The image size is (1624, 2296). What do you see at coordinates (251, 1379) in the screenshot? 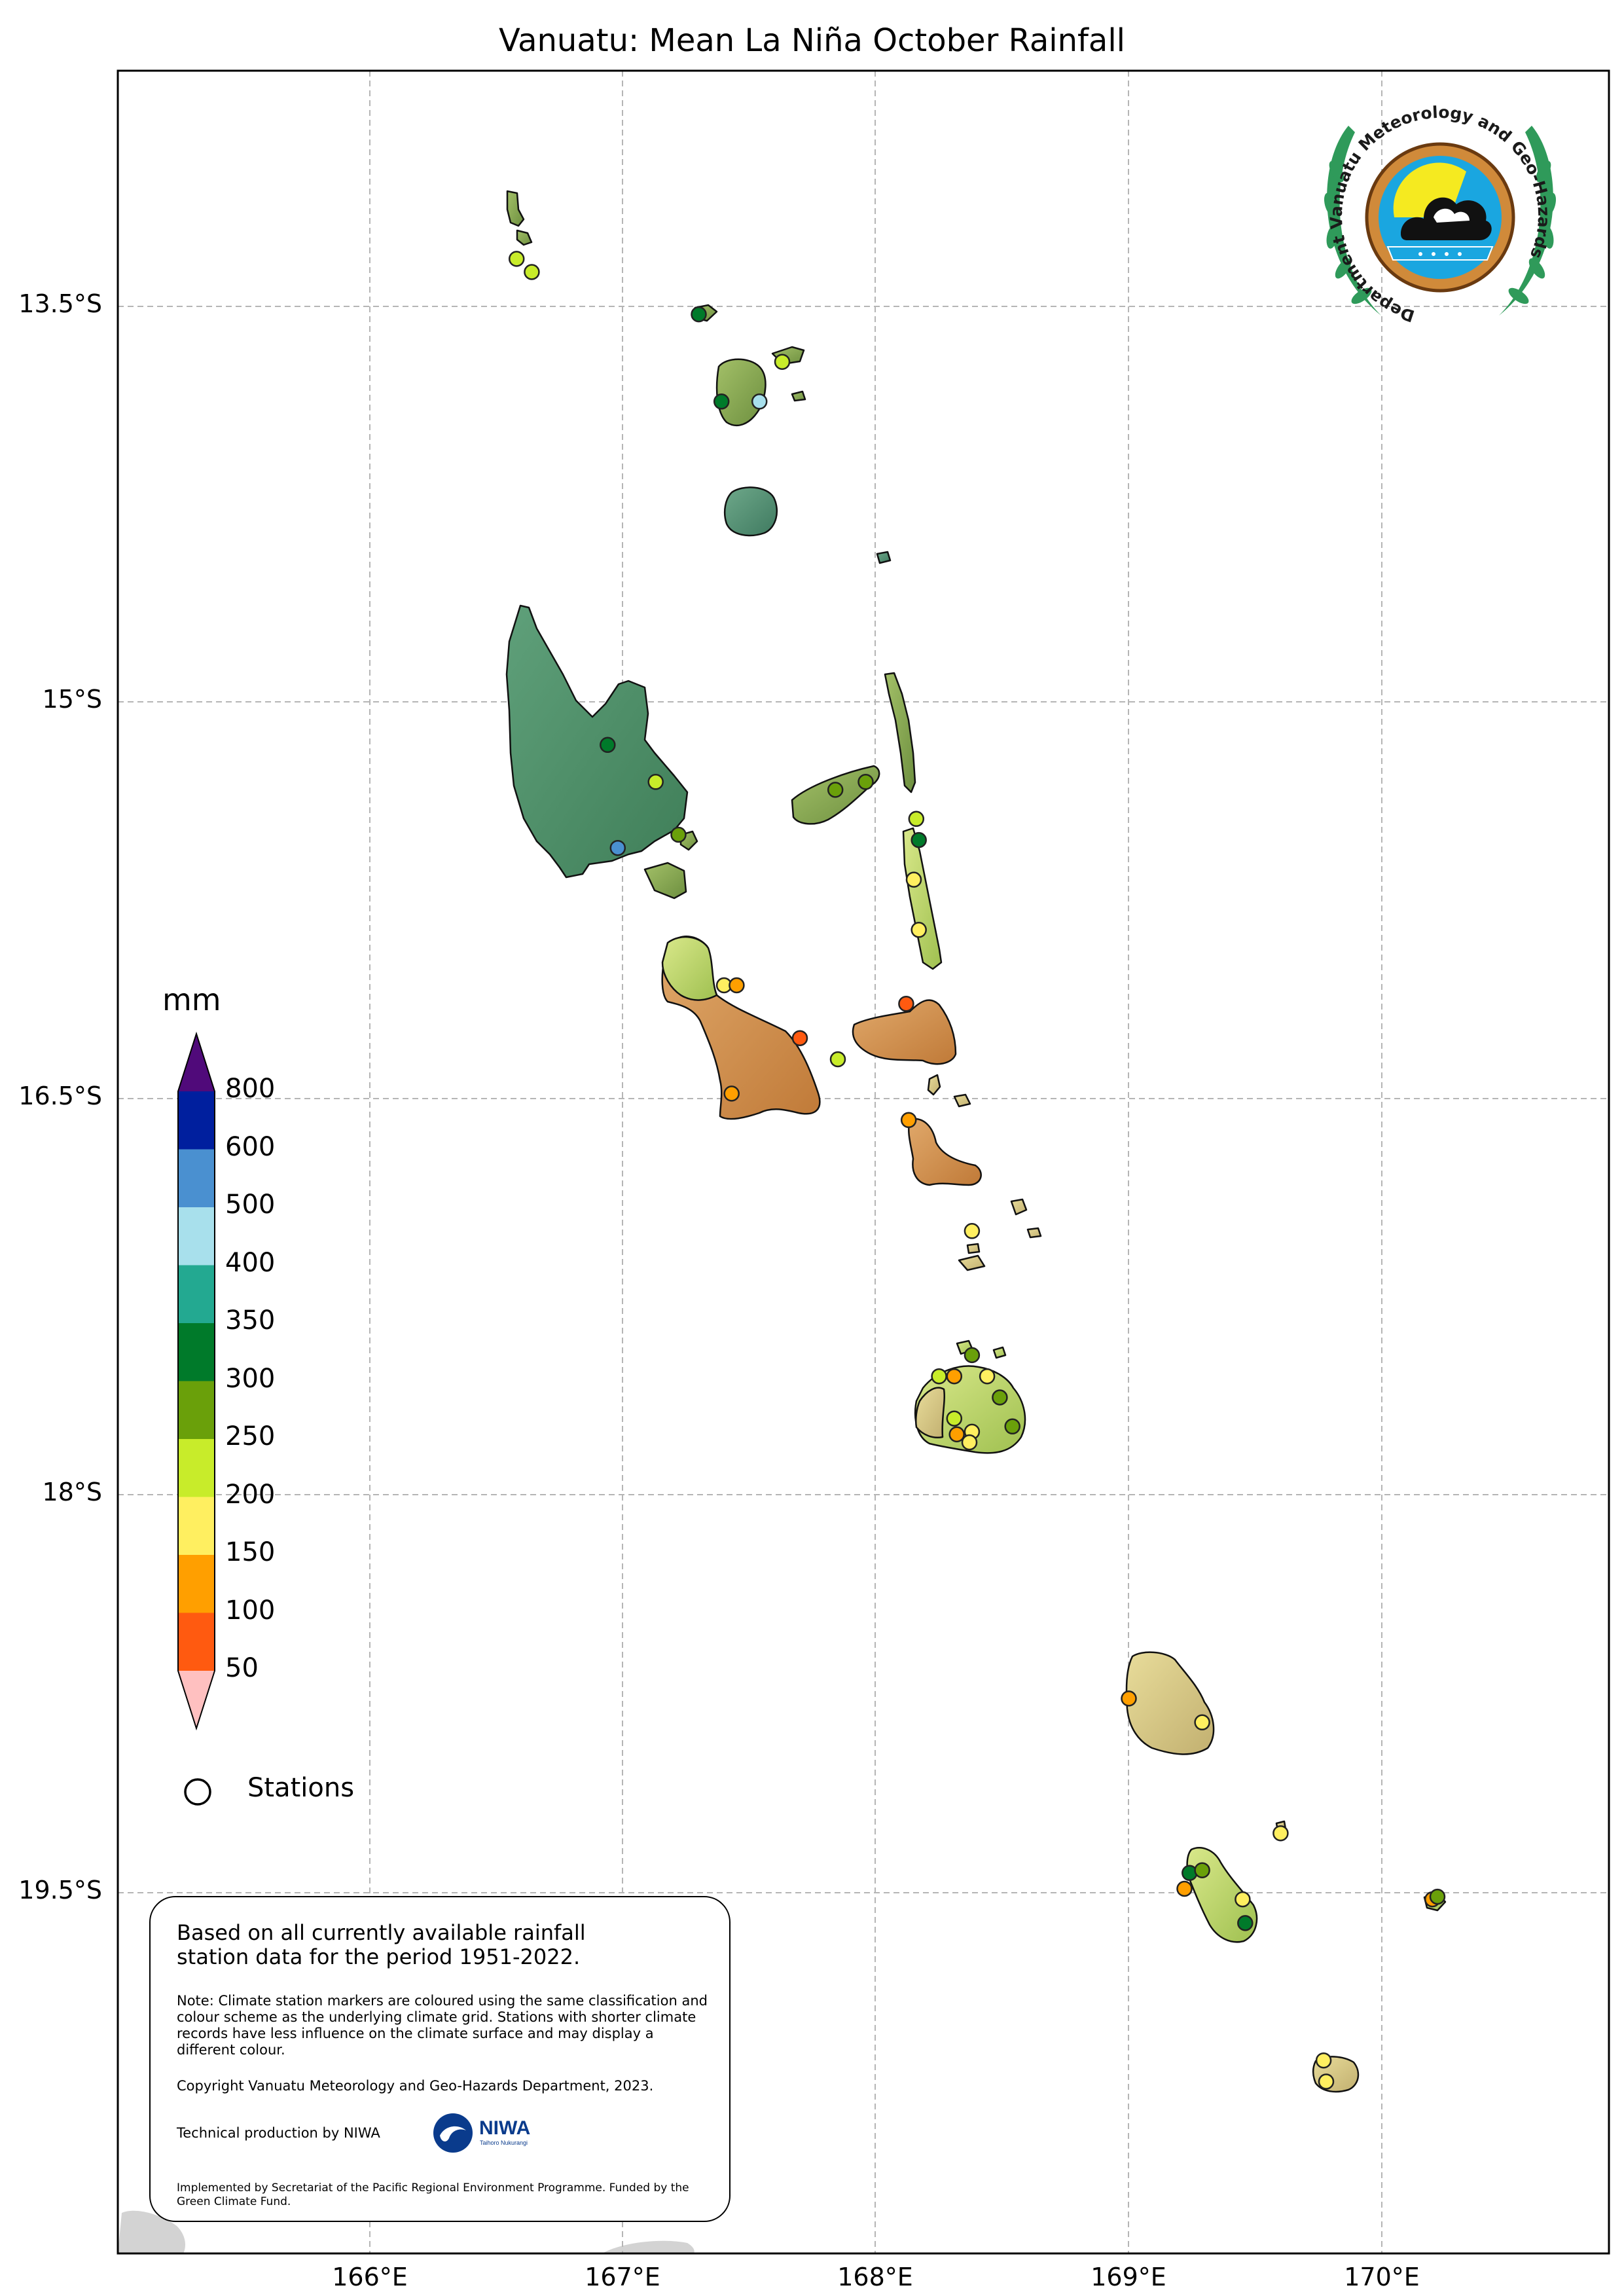
I see `colorbar-tick-300: 300` at bounding box center [251, 1379].